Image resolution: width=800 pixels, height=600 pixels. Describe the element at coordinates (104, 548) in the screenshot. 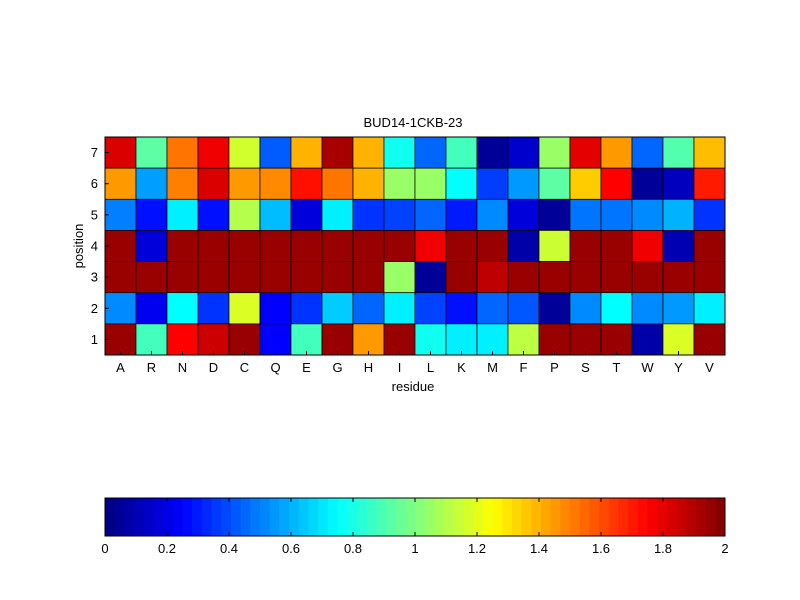

I see `colorbar-tick-label: 0` at that location.